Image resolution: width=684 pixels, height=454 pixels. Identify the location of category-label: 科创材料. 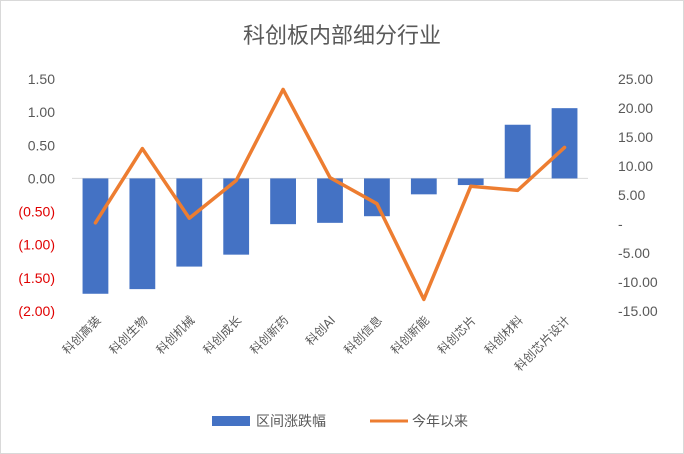
(504, 335).